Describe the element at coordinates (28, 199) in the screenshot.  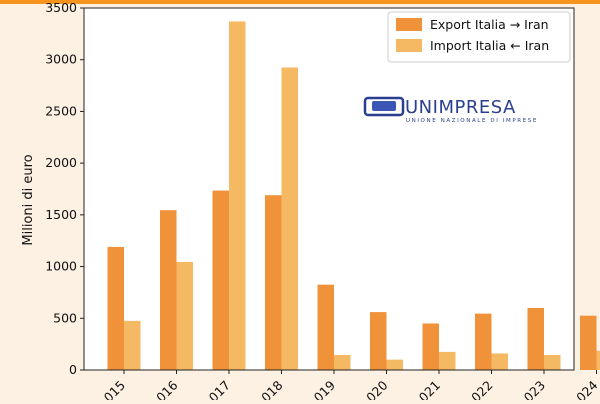
I see `y-axis-label: Milioni di euro` at that location.